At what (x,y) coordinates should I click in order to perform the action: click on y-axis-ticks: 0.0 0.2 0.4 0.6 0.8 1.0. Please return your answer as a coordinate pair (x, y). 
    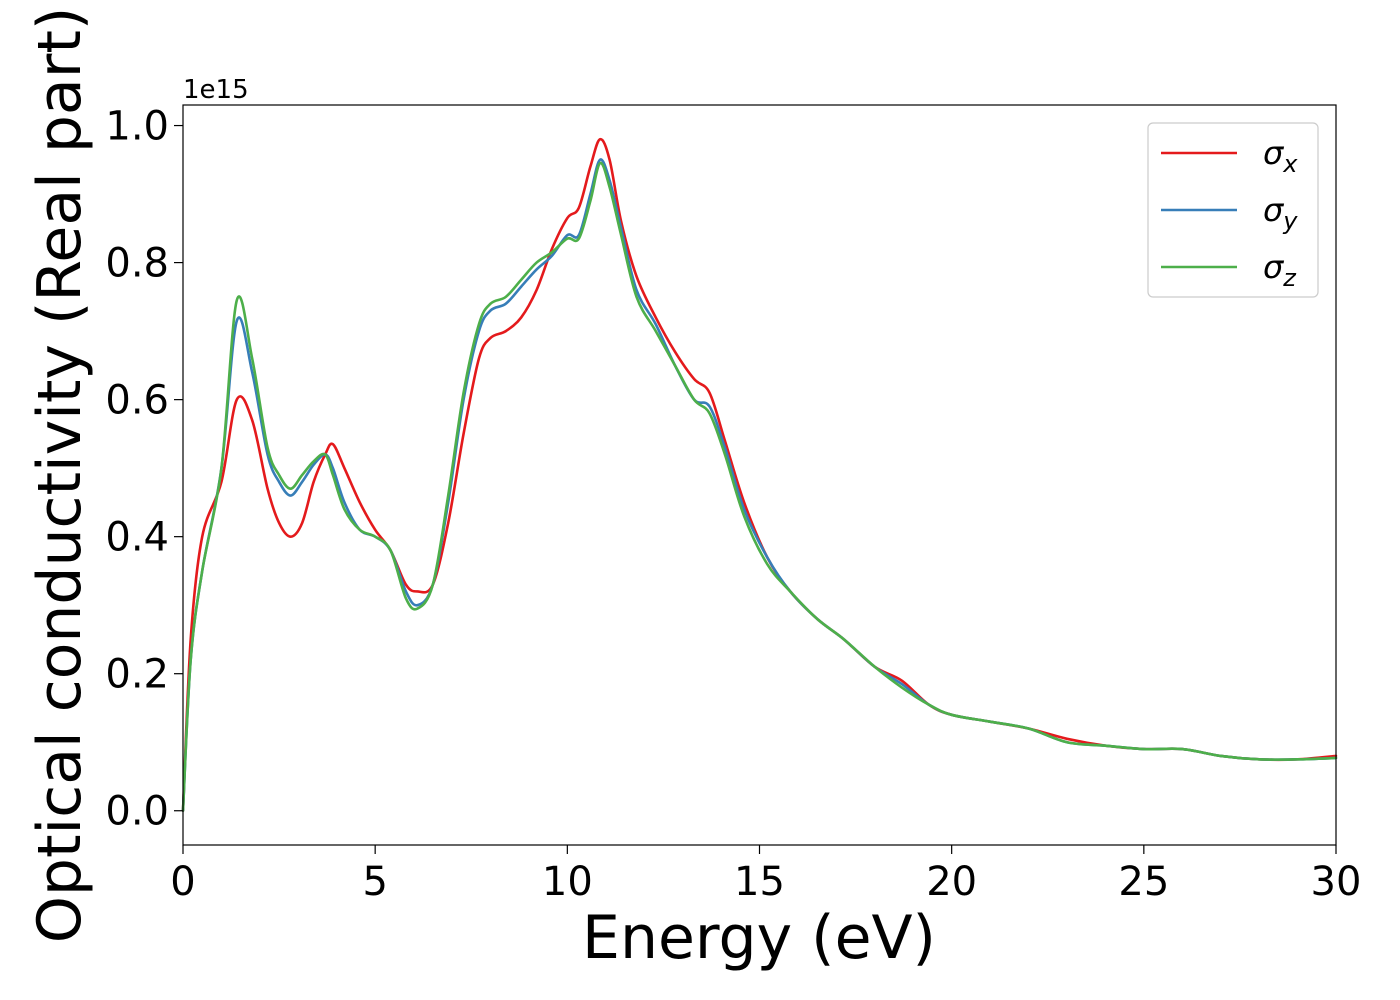
    Looking at the image, I should click on (144, 469).